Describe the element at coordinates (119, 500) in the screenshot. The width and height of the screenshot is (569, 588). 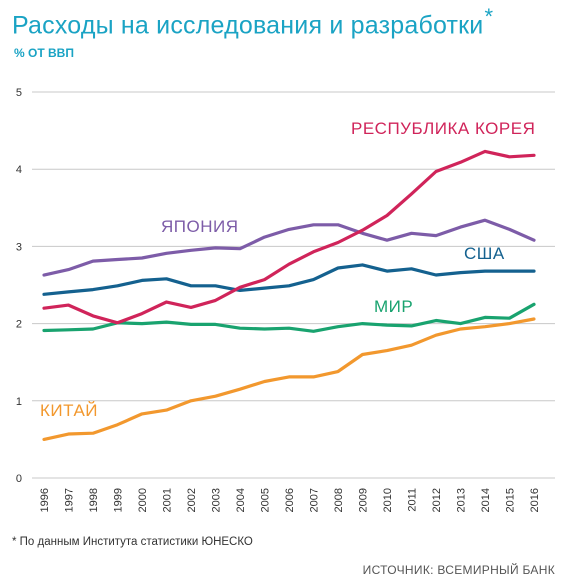
I see `x-tick-label: 1999` at that location.